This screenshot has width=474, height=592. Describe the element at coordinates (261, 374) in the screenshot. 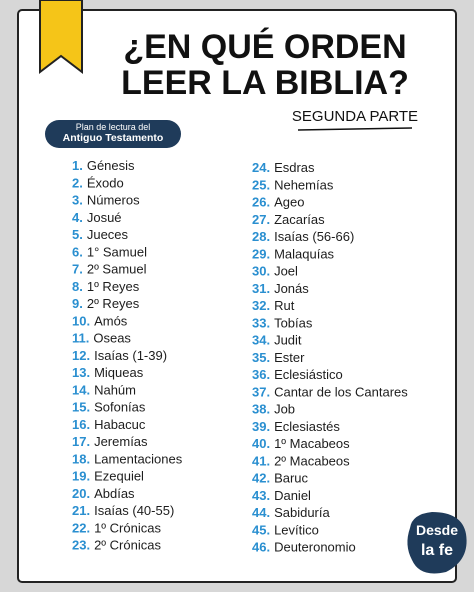

I see `book-number: 36.` at that location.